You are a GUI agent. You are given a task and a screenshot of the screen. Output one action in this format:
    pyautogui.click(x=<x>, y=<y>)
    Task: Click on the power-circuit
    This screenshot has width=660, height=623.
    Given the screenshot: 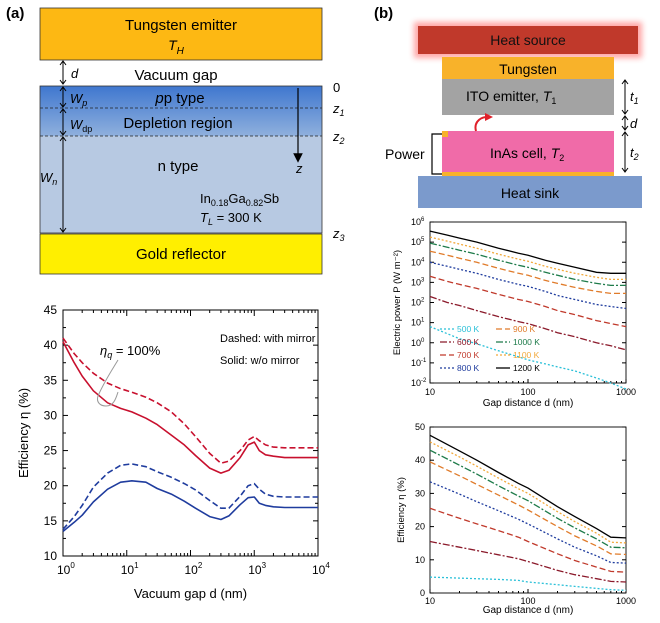 What is the action you would take?
    pyautogui.click(x=436, y=154)
    